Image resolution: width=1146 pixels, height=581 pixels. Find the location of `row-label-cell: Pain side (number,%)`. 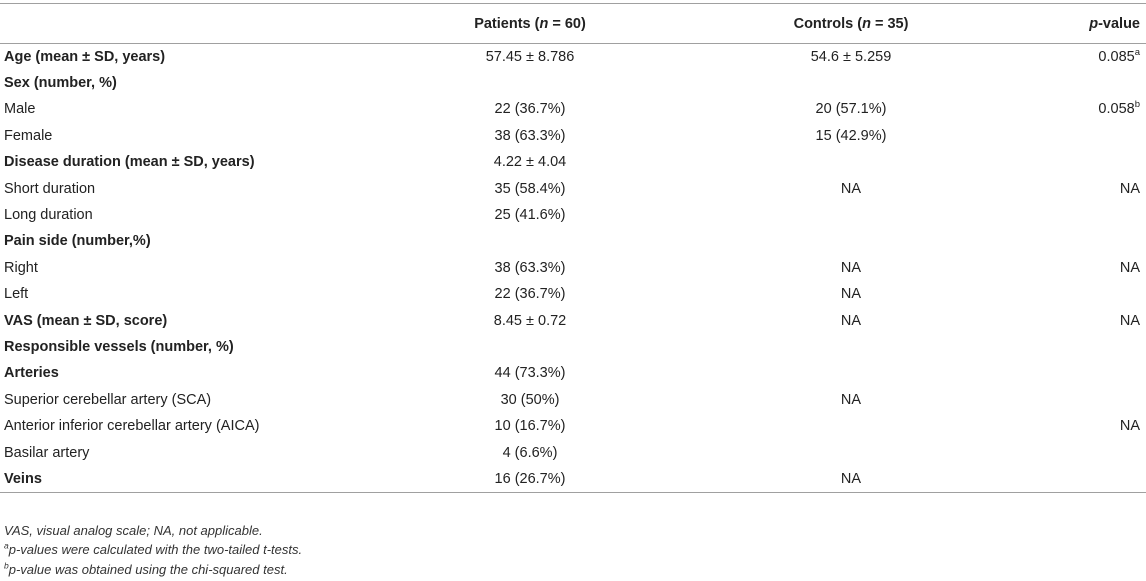

row-label-cell: Pain side (number,%) is located at coordinates (77, 241).